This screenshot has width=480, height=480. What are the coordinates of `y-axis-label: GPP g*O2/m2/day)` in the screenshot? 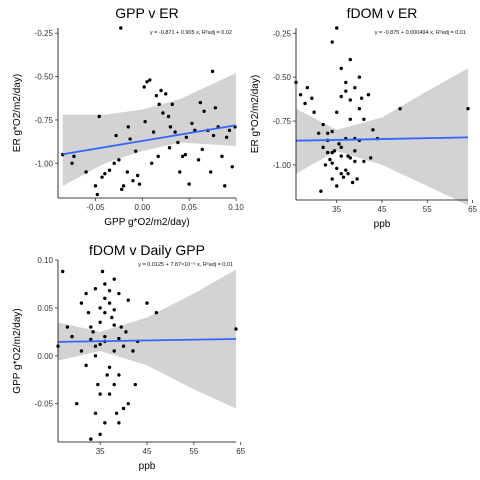 It's located at (17, 350).